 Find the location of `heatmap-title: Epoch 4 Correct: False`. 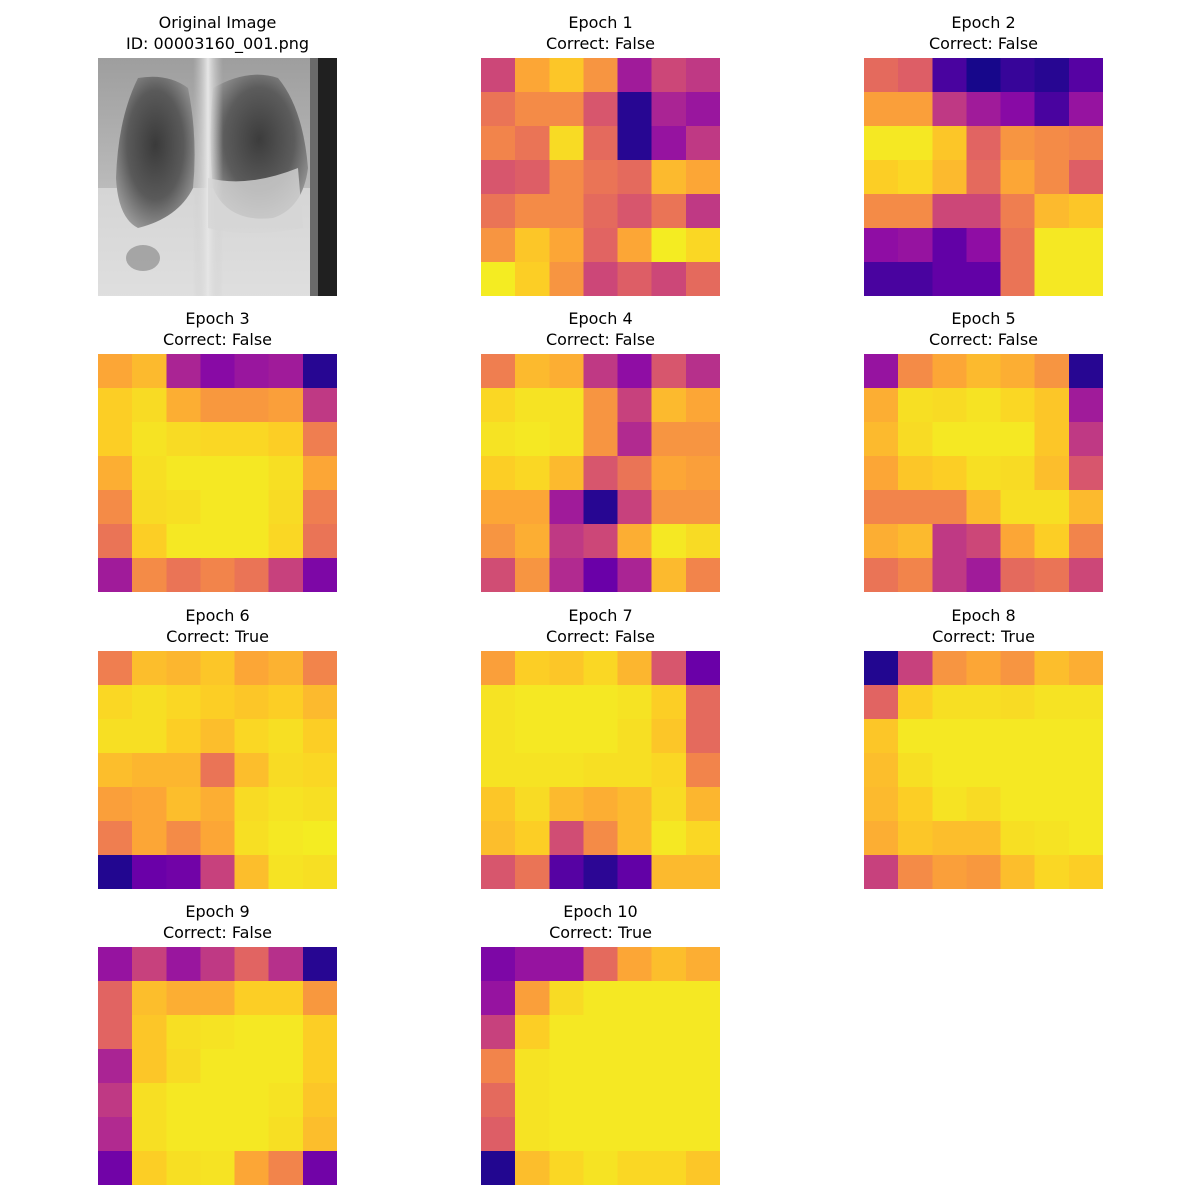

heatmap-title: Epoch 4 Correct: False is located at coordinates (600, 329).